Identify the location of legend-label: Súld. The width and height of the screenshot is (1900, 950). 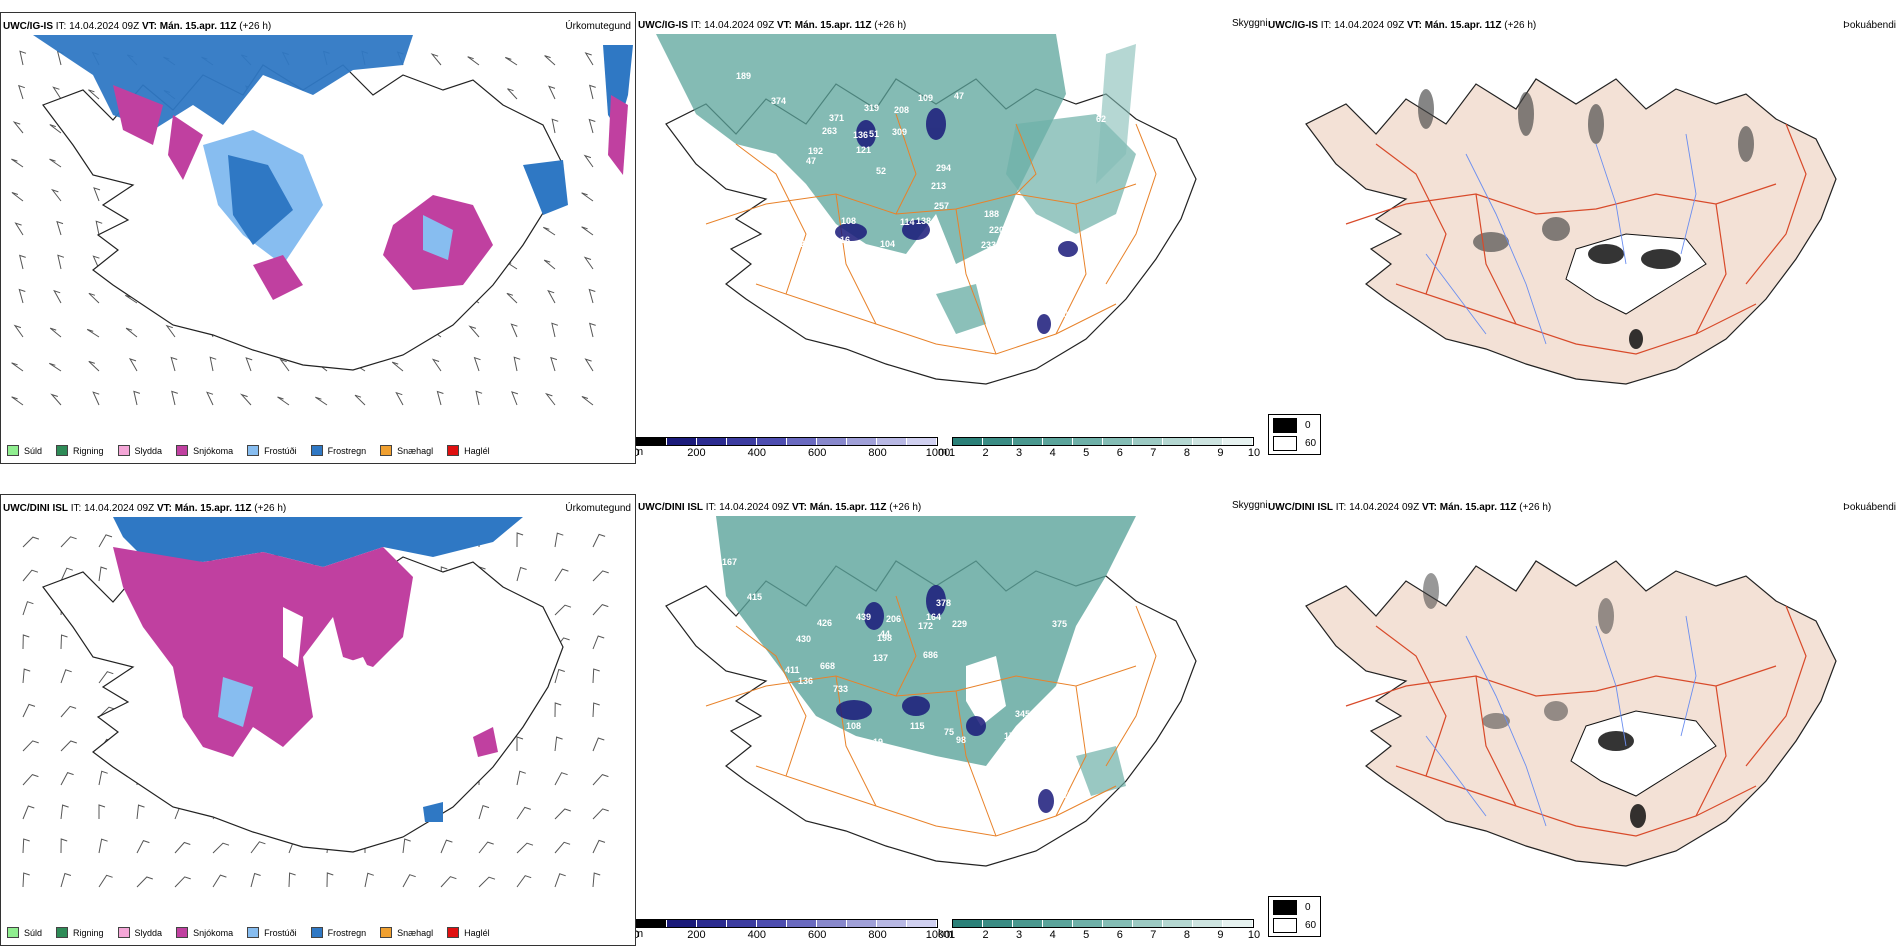
(33, 932).